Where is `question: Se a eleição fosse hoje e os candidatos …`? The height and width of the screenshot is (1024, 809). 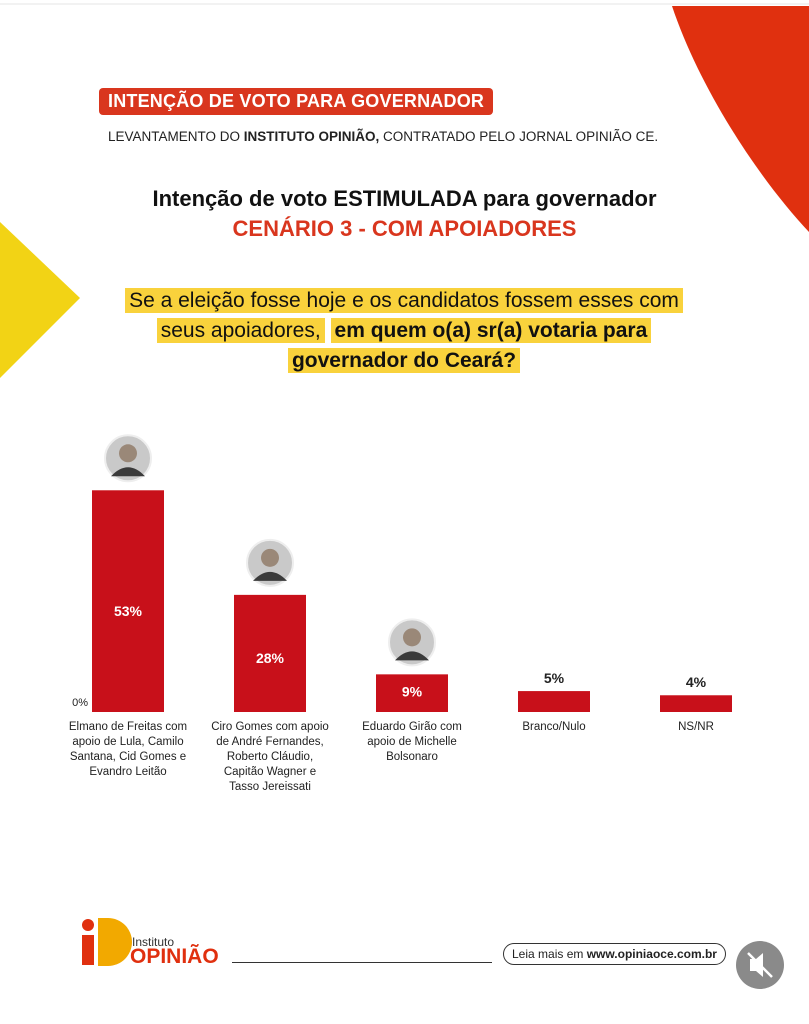
question: Se a eleição fosse hoje e os candidatos … is located at coordinates (404, 331).